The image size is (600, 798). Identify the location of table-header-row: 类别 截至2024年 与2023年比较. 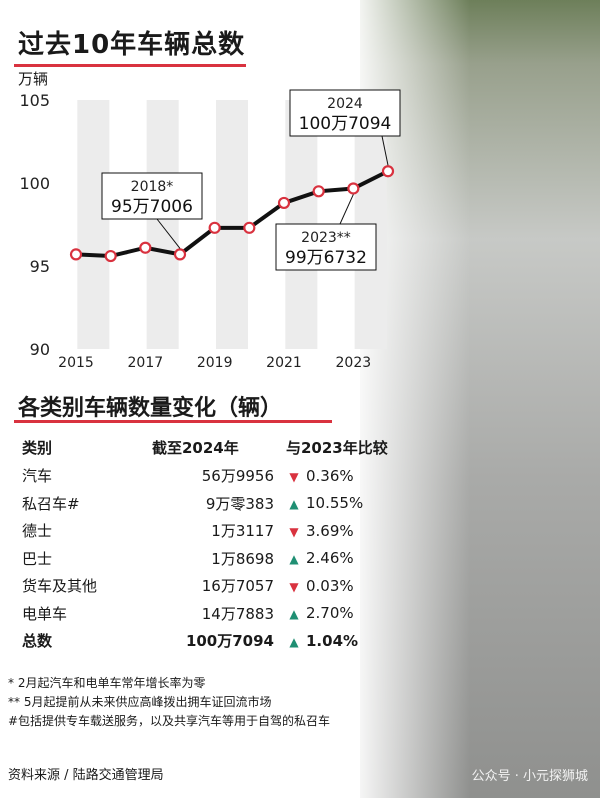
(219, 447).